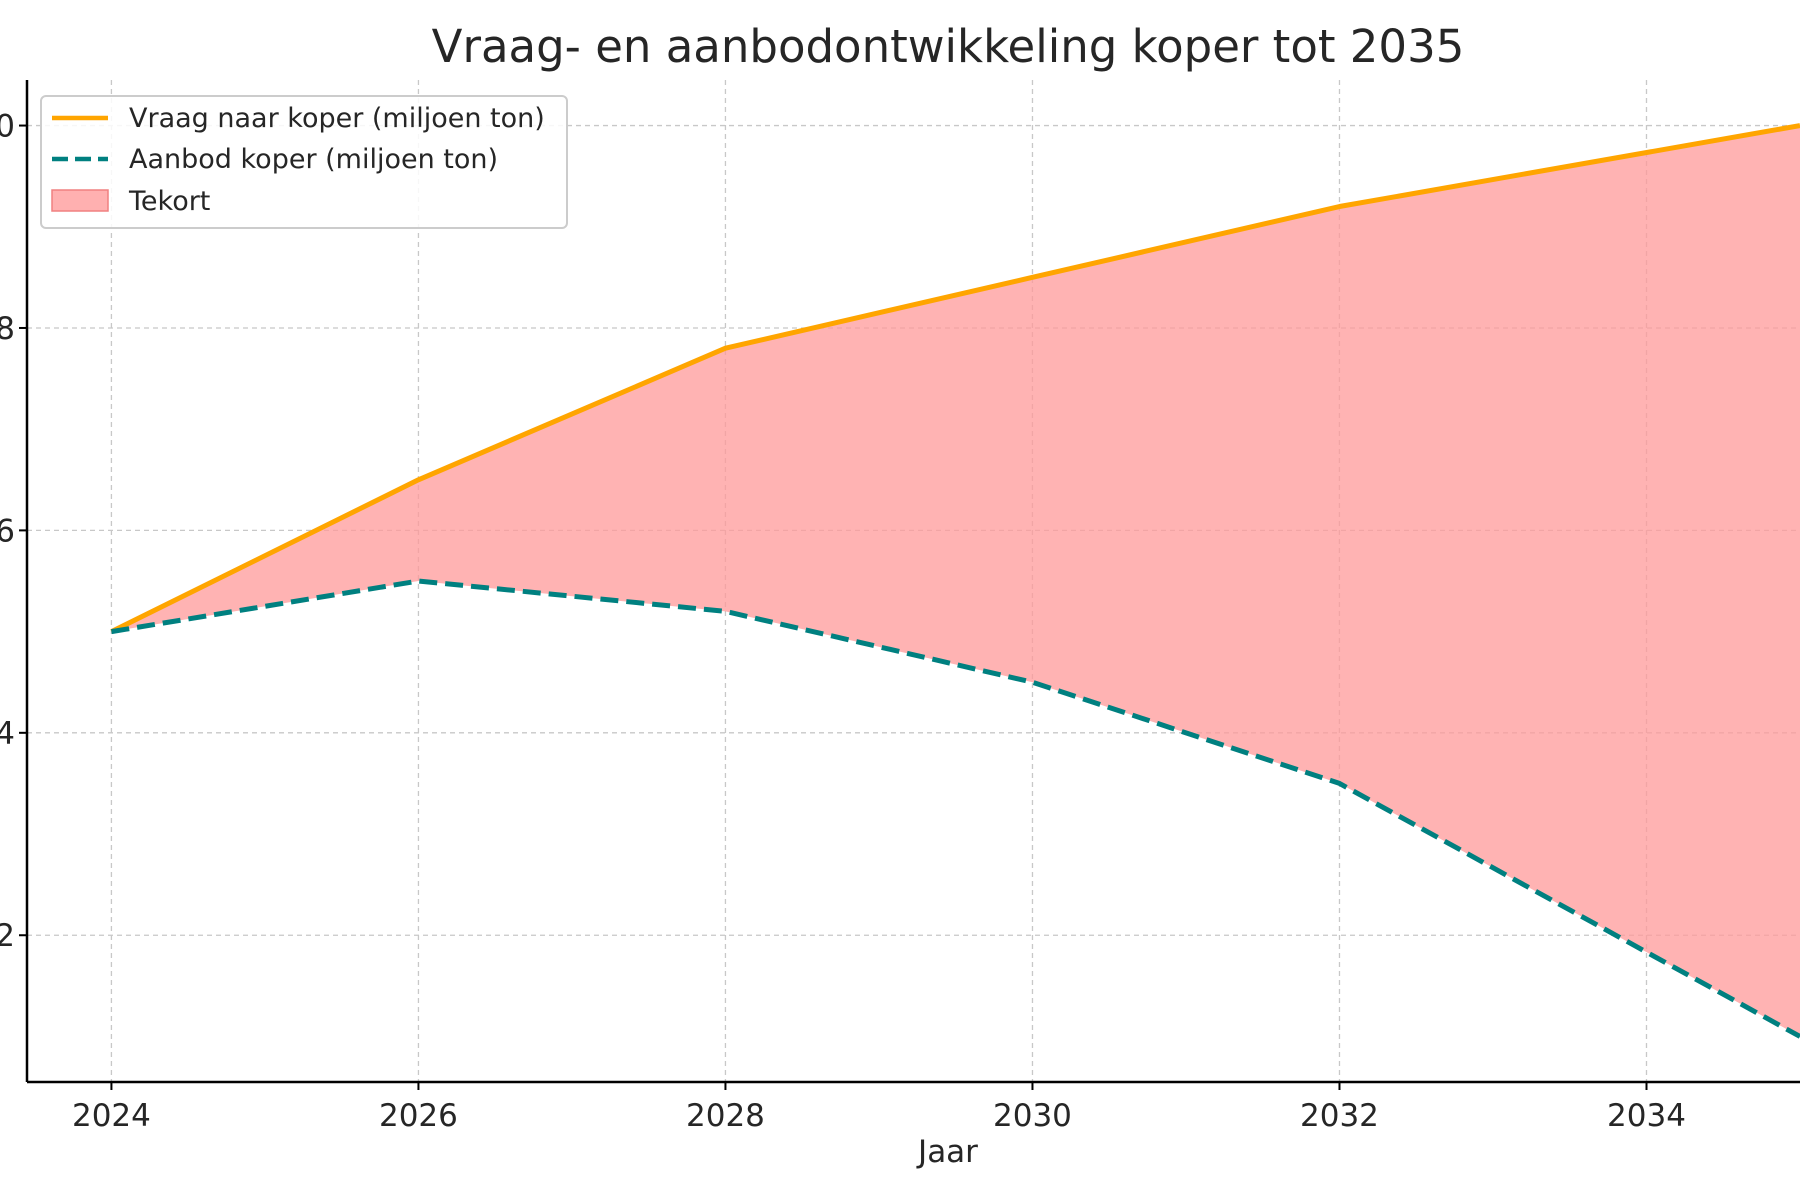 The height and width of the screenshot is (1200, 1800). What do you see at coordinates (169, 201) in the screenshot?
I see `legend-label-shortage: Tekort` at bounding box center [169, 201].